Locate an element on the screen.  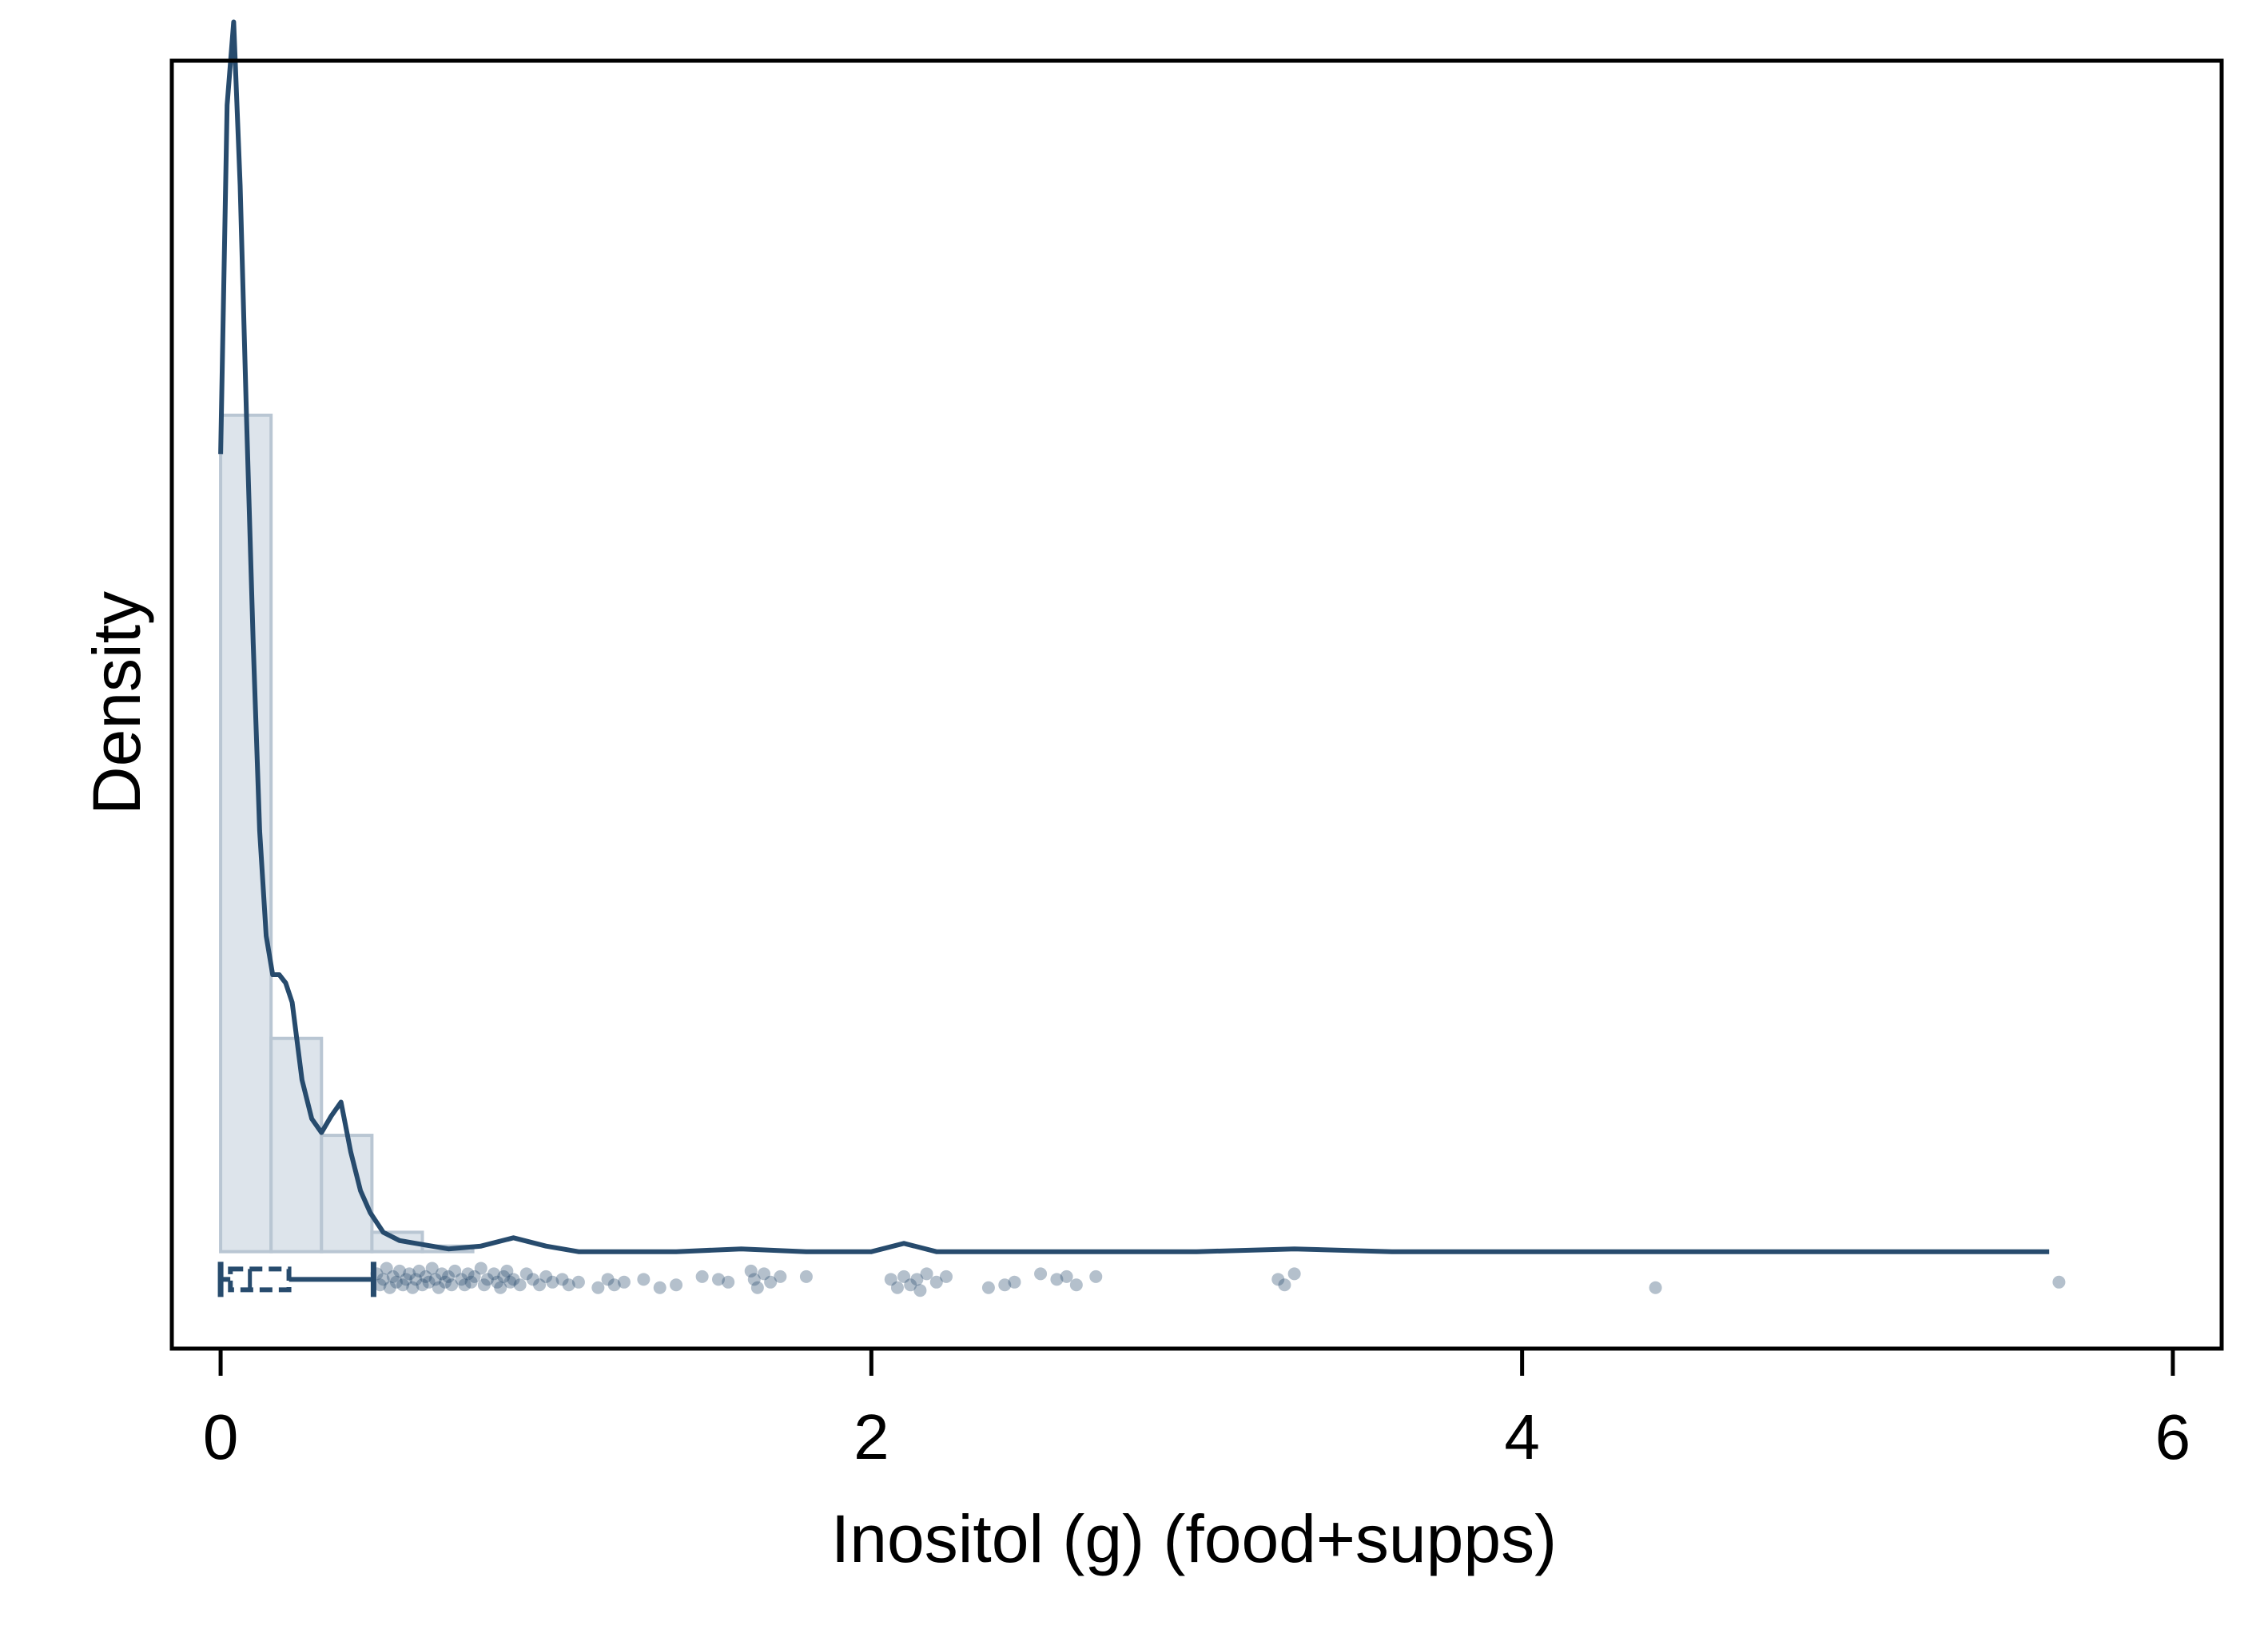
x-axis-label: Inositol (g) (food+supps) is located at coordinates (1194, 1538).